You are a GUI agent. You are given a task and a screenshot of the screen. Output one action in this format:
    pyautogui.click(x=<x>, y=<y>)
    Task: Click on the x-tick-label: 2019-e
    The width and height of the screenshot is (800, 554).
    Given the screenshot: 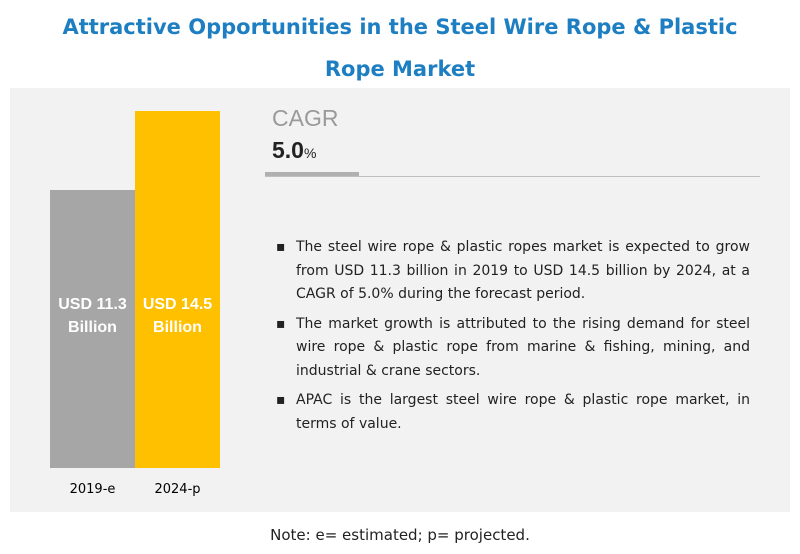 What is the action you would take?
    pyautogui.click(x=92, y=489)
    